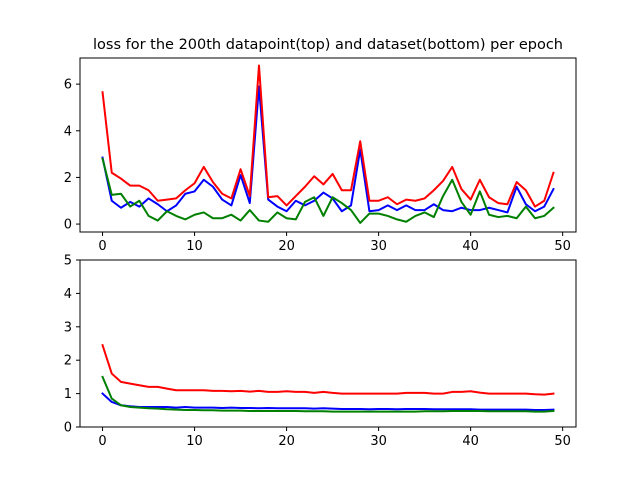  What do you see at coordinates (194, 246) in the screenshot?
I see `top-x-tick-label: 10` at bounding box center [194, 246].